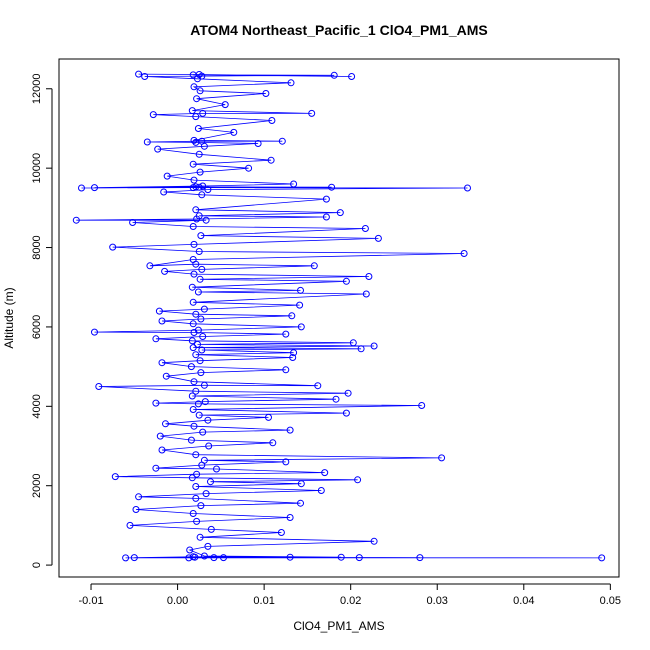 The image size is (650, 650). I want to click on x-tick-label: 0.02, so click(350, 601).